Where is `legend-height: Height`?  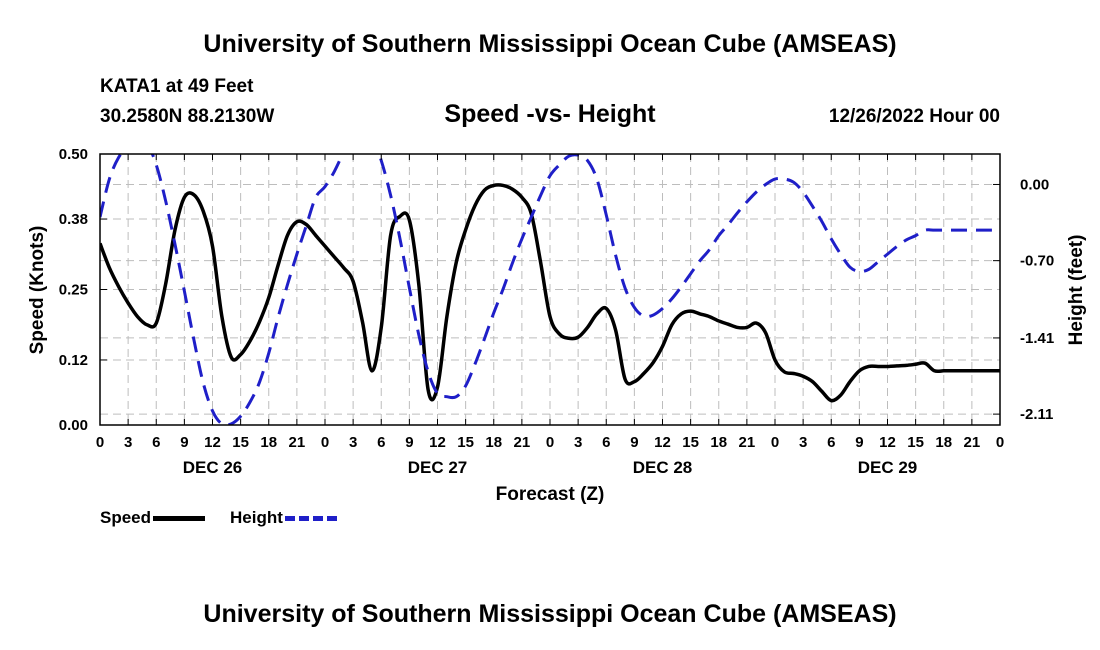
legend-height: Height is located at coordinates (283, 518).